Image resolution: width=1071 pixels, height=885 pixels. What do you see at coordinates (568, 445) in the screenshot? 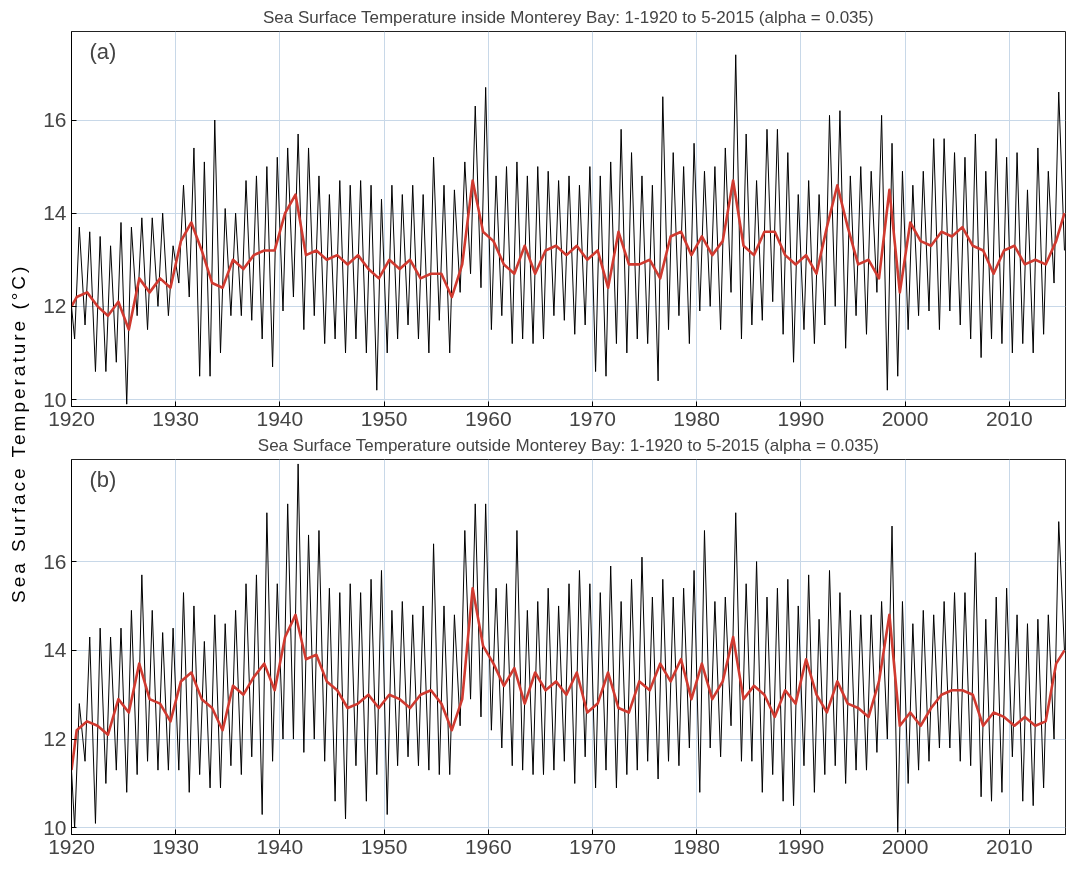
I see `chart-title: Sea Surface Temperature outside Monterey Bay: 1-1920 to 5-2015 (alpha = 0.035)` at bounding box center [568, 445].